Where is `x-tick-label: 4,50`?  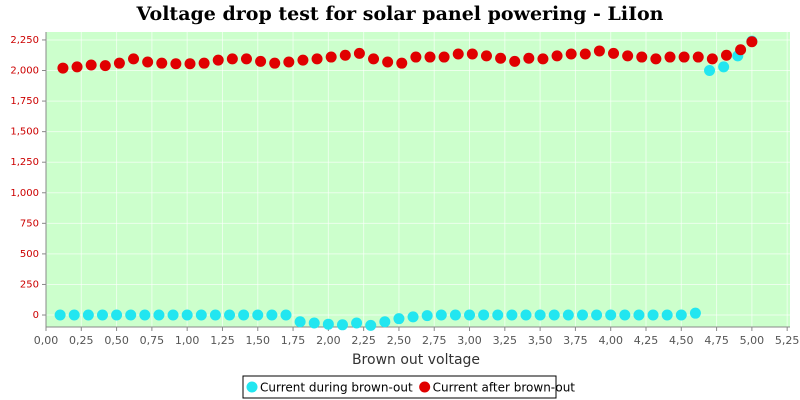 x-tick-label: 4,50 is located at coordinates (681, 340).